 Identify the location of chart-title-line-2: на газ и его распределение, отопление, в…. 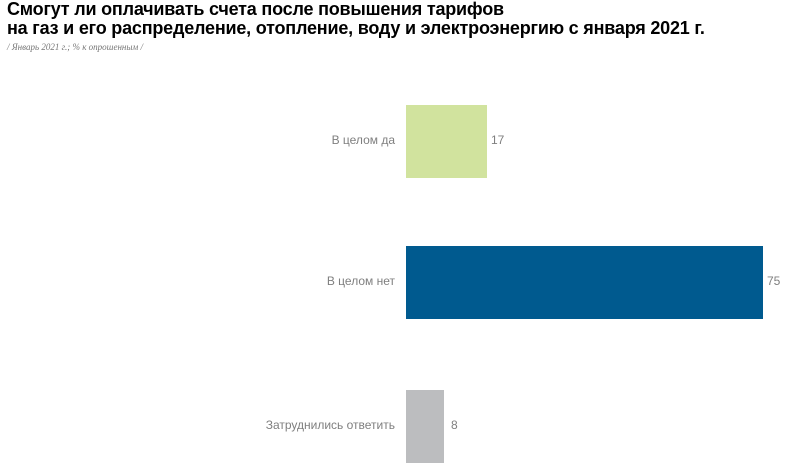
(356, 28).